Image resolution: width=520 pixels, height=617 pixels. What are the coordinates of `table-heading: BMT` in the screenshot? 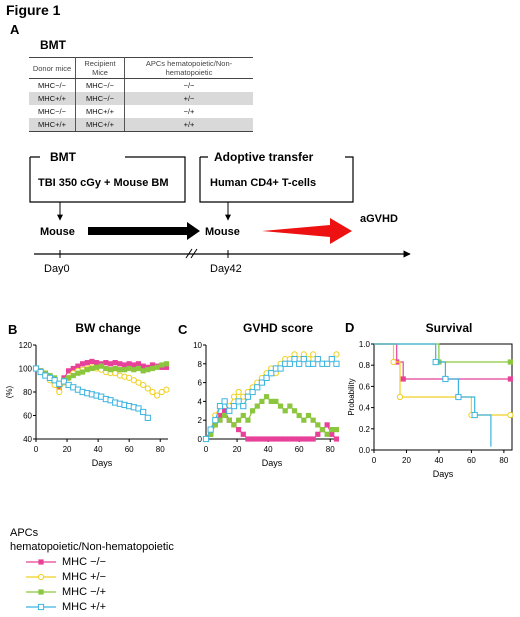 It's located at (53, 45).